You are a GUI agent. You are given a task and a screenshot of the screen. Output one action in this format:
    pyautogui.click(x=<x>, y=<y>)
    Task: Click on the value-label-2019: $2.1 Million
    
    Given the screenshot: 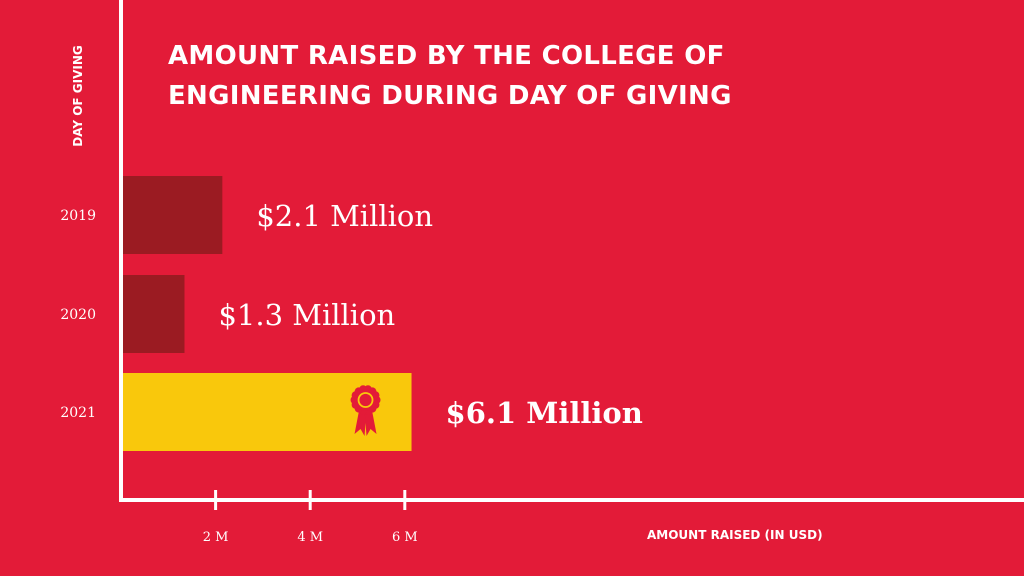 What is the action you would take?
    pyautogui.click(x=344, y=216)
    